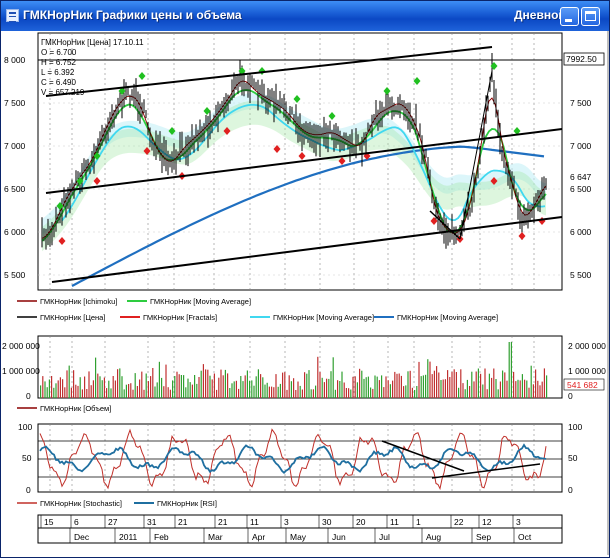 This screenshot has height=558, width=610. What do you see at coordinates (300, 458) in the screenshot?
I see `oscillator-panel` at bounding box center [300, 458].